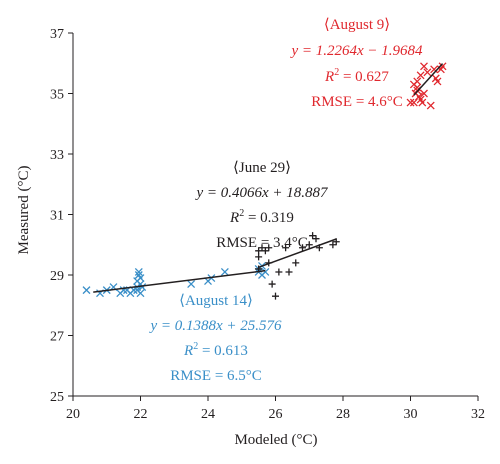  I want to click on annotation-august-9-rmse: RMSE = 4.6°C, so click(357, 102).